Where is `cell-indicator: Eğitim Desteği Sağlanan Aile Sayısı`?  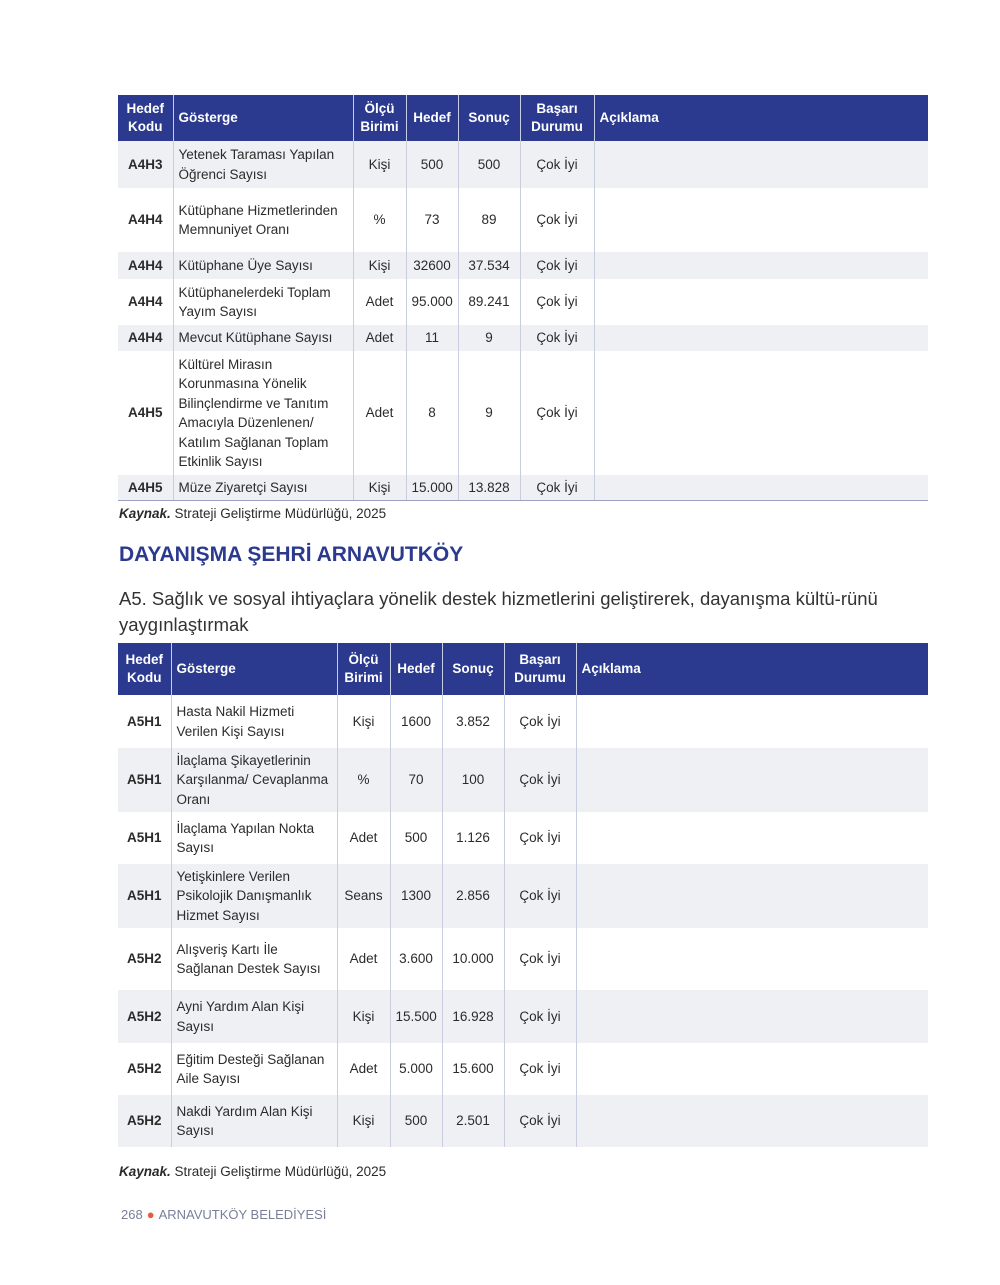 cell-indicator: Eğitim Desteği Sağlanan Aile Sayısı is located at coordinates (254, 1069).